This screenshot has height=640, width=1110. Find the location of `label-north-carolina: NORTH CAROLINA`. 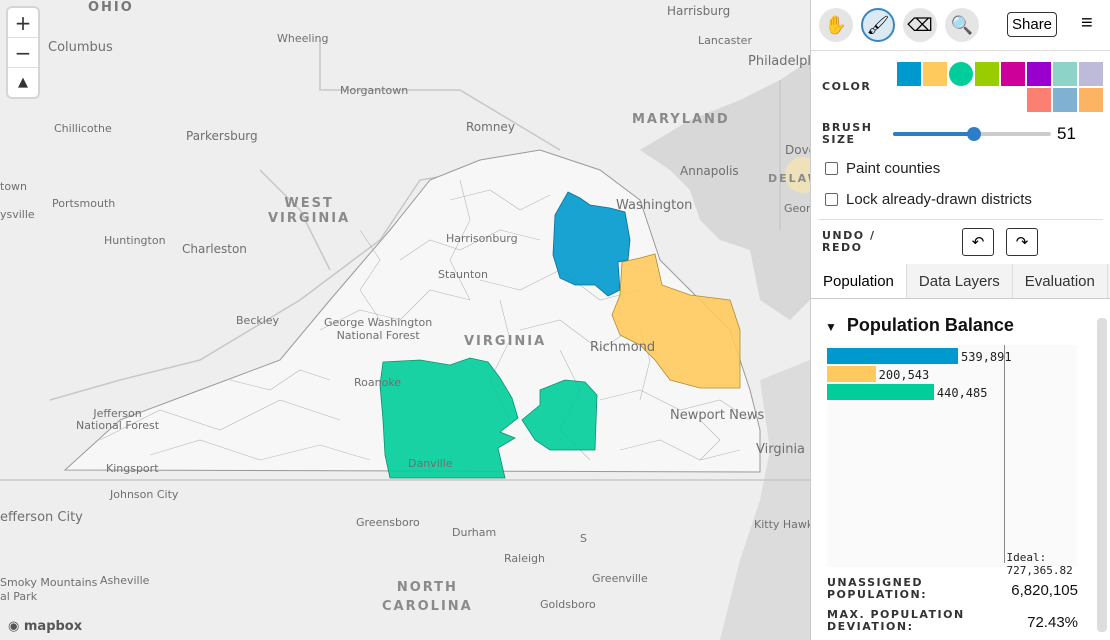

label-north-carolina: NORTH CAROLINA is located at coordinates (427, 597).